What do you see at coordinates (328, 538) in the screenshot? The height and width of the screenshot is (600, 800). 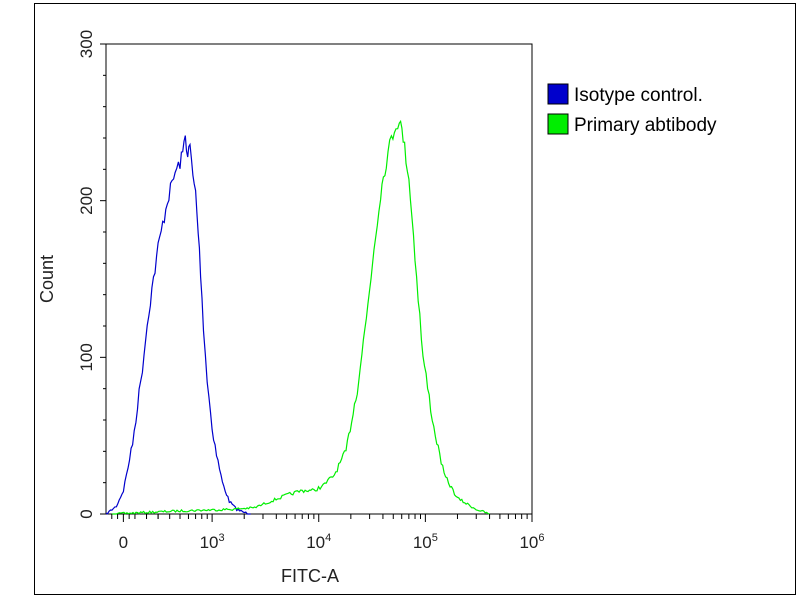 I see `x-tick-label-exponent: 4` at bounding box center [328, 538].